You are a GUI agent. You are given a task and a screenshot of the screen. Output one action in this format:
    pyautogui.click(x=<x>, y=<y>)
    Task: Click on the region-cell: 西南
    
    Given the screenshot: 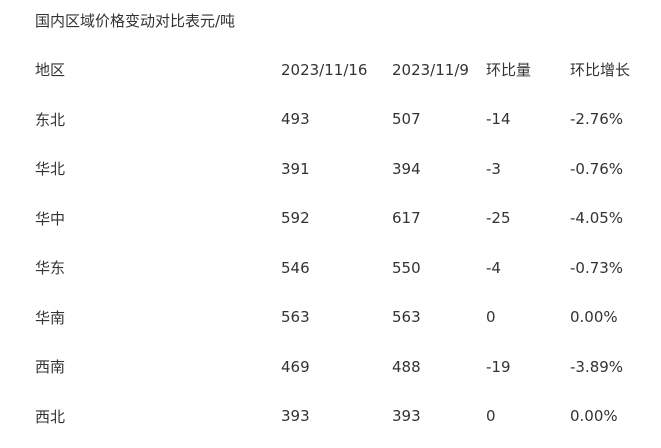 What is the action you would take?
    pyautogui.click(x=50, y=367)
    